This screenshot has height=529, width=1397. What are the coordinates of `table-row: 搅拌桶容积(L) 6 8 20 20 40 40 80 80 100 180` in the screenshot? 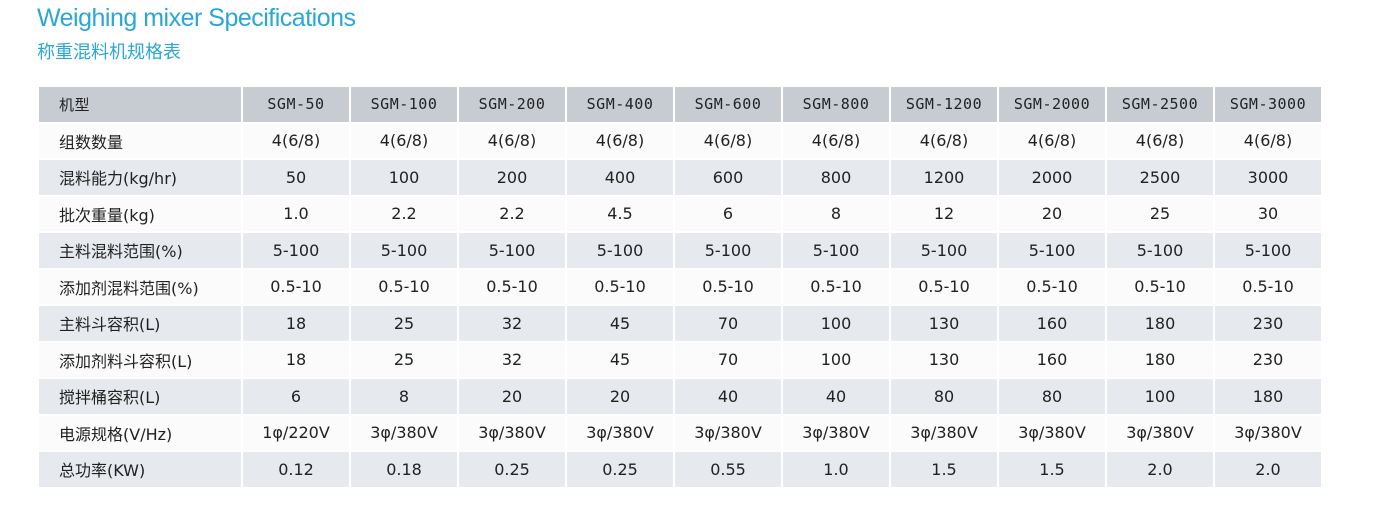 It's located at (680, 396).